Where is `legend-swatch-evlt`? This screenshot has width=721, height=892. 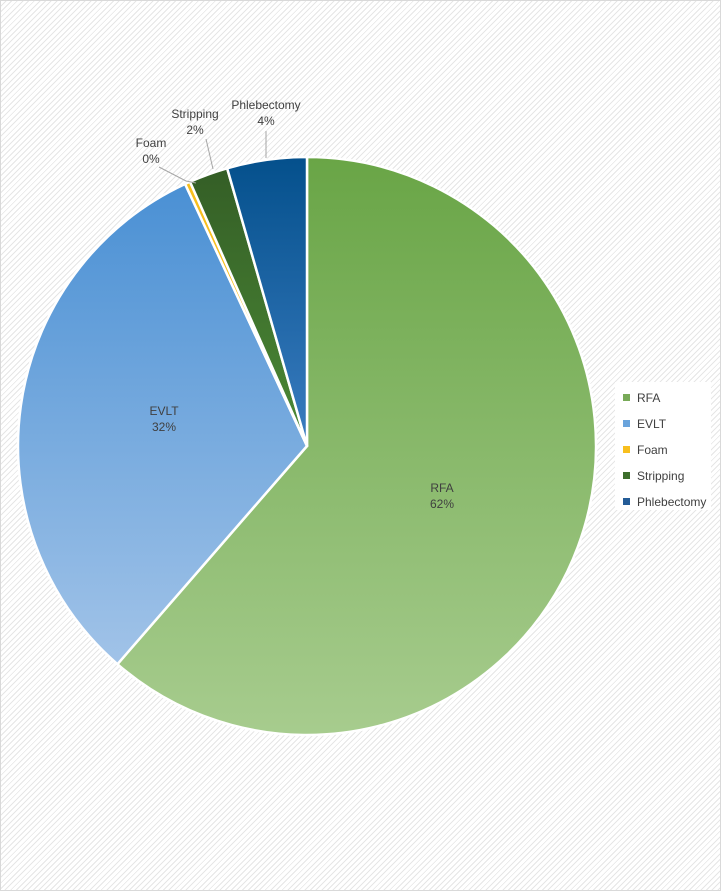
legend-swatch-evlt is located at coordinates (626, 423).